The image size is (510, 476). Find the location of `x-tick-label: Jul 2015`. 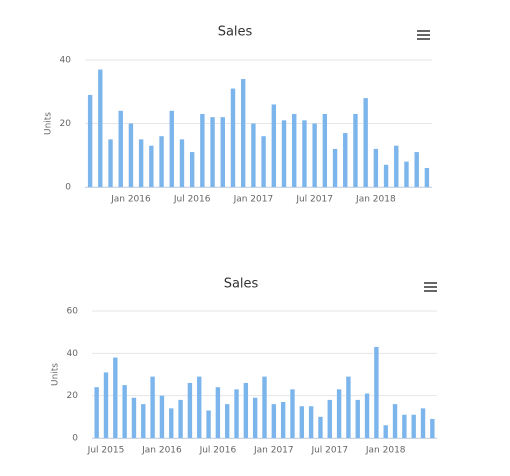

x-tick-label: Jul 2015 is located at coordinates (106, 451).